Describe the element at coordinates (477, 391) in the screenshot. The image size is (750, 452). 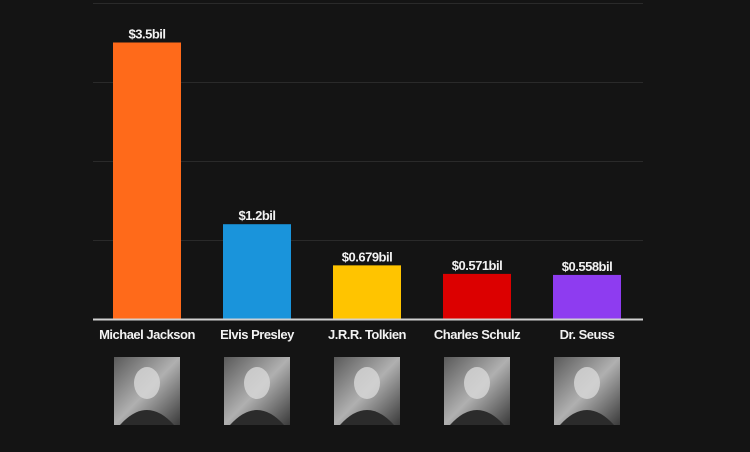
I see `portrait-charles-schulz` at that location.